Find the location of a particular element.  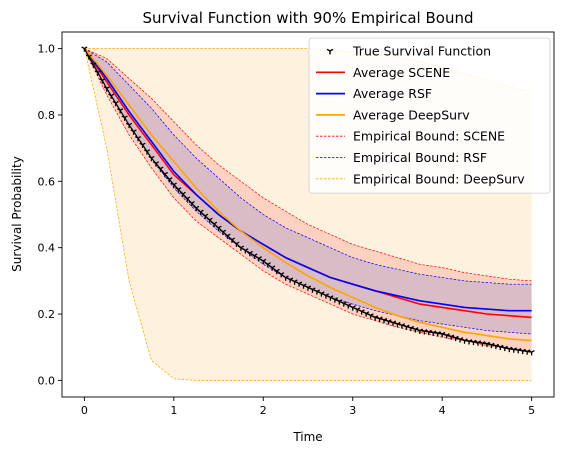

legend-label-true-survival-function: True Survival Function is located at coordinates (421, 51).